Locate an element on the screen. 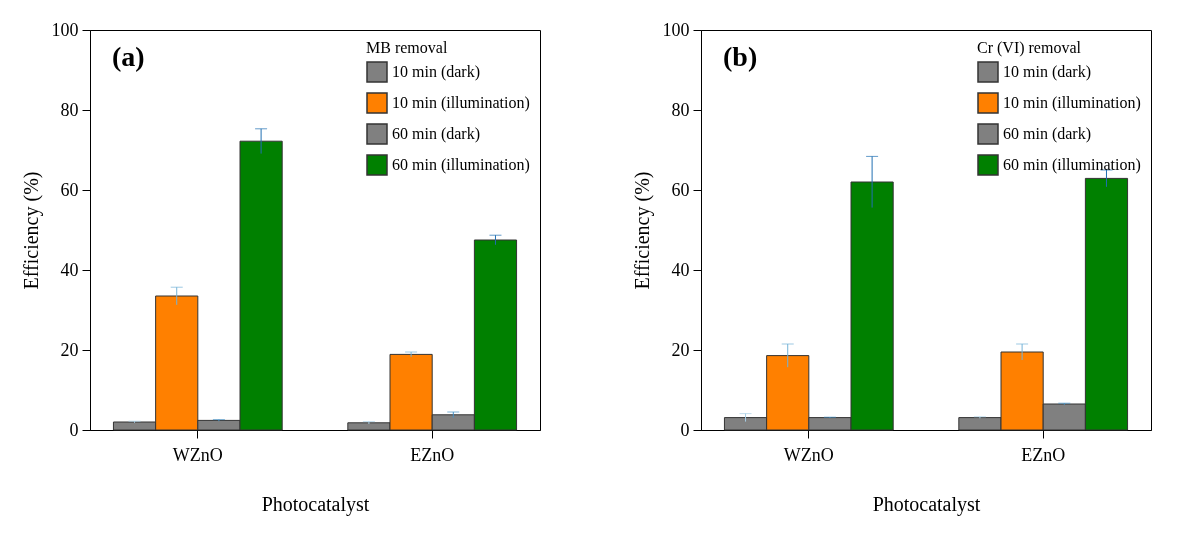 The image size is (1192, 543). annotation: (b) is located at coordinates (740, 56).